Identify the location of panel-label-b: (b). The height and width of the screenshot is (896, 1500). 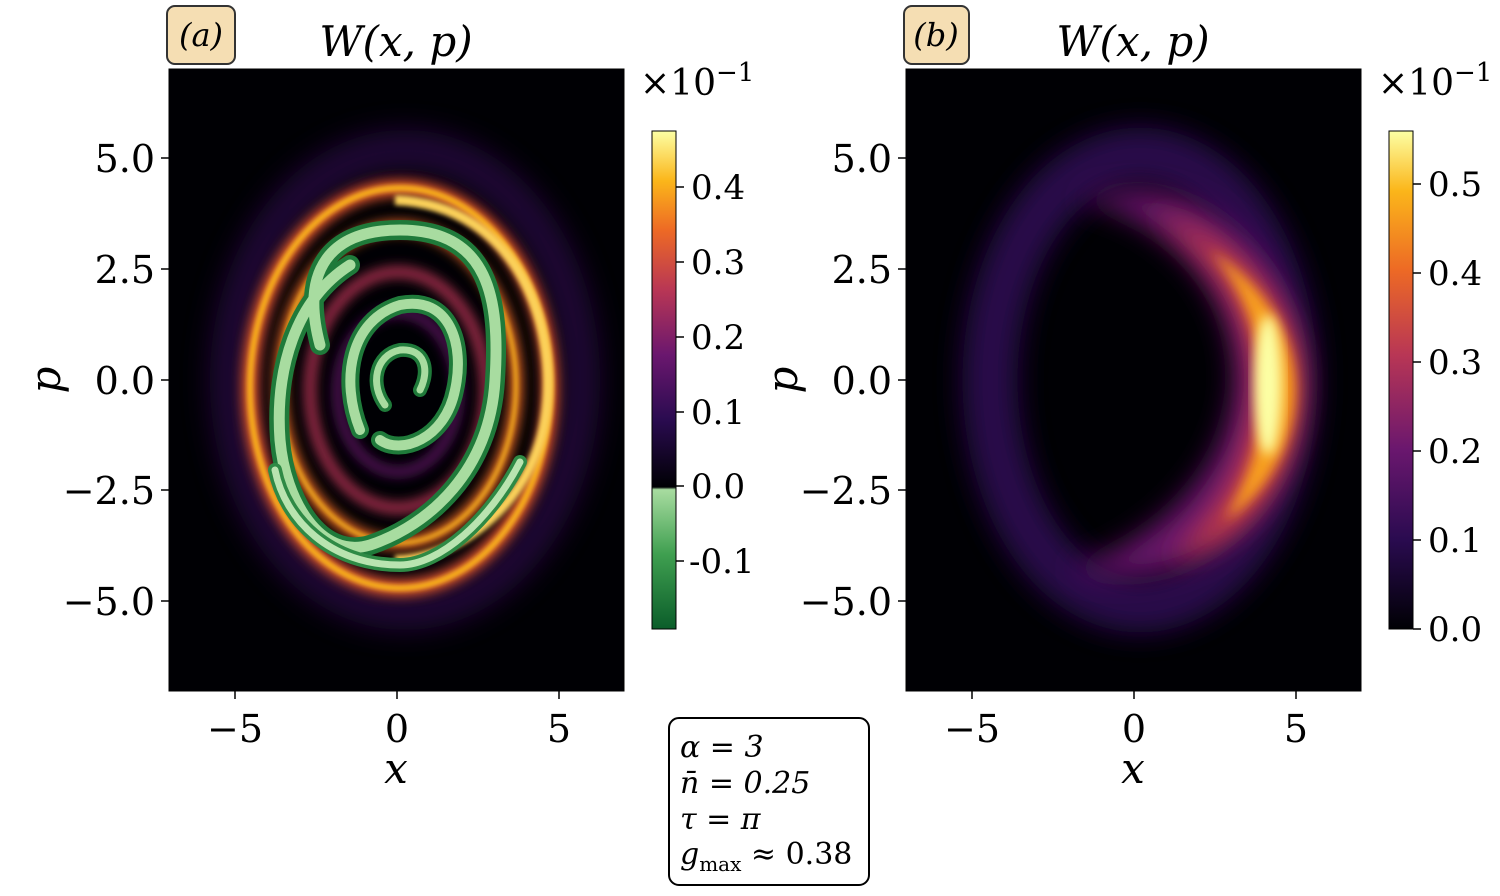
(935, 35).